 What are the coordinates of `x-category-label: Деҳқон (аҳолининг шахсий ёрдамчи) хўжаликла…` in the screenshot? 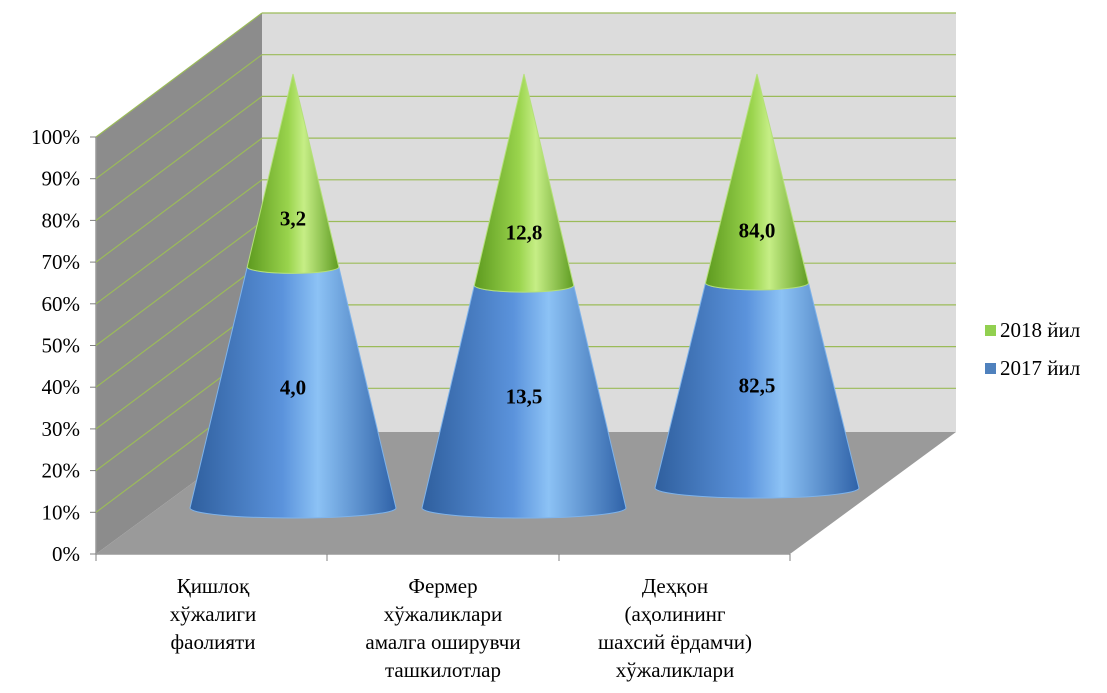 It's located at (675, 628).